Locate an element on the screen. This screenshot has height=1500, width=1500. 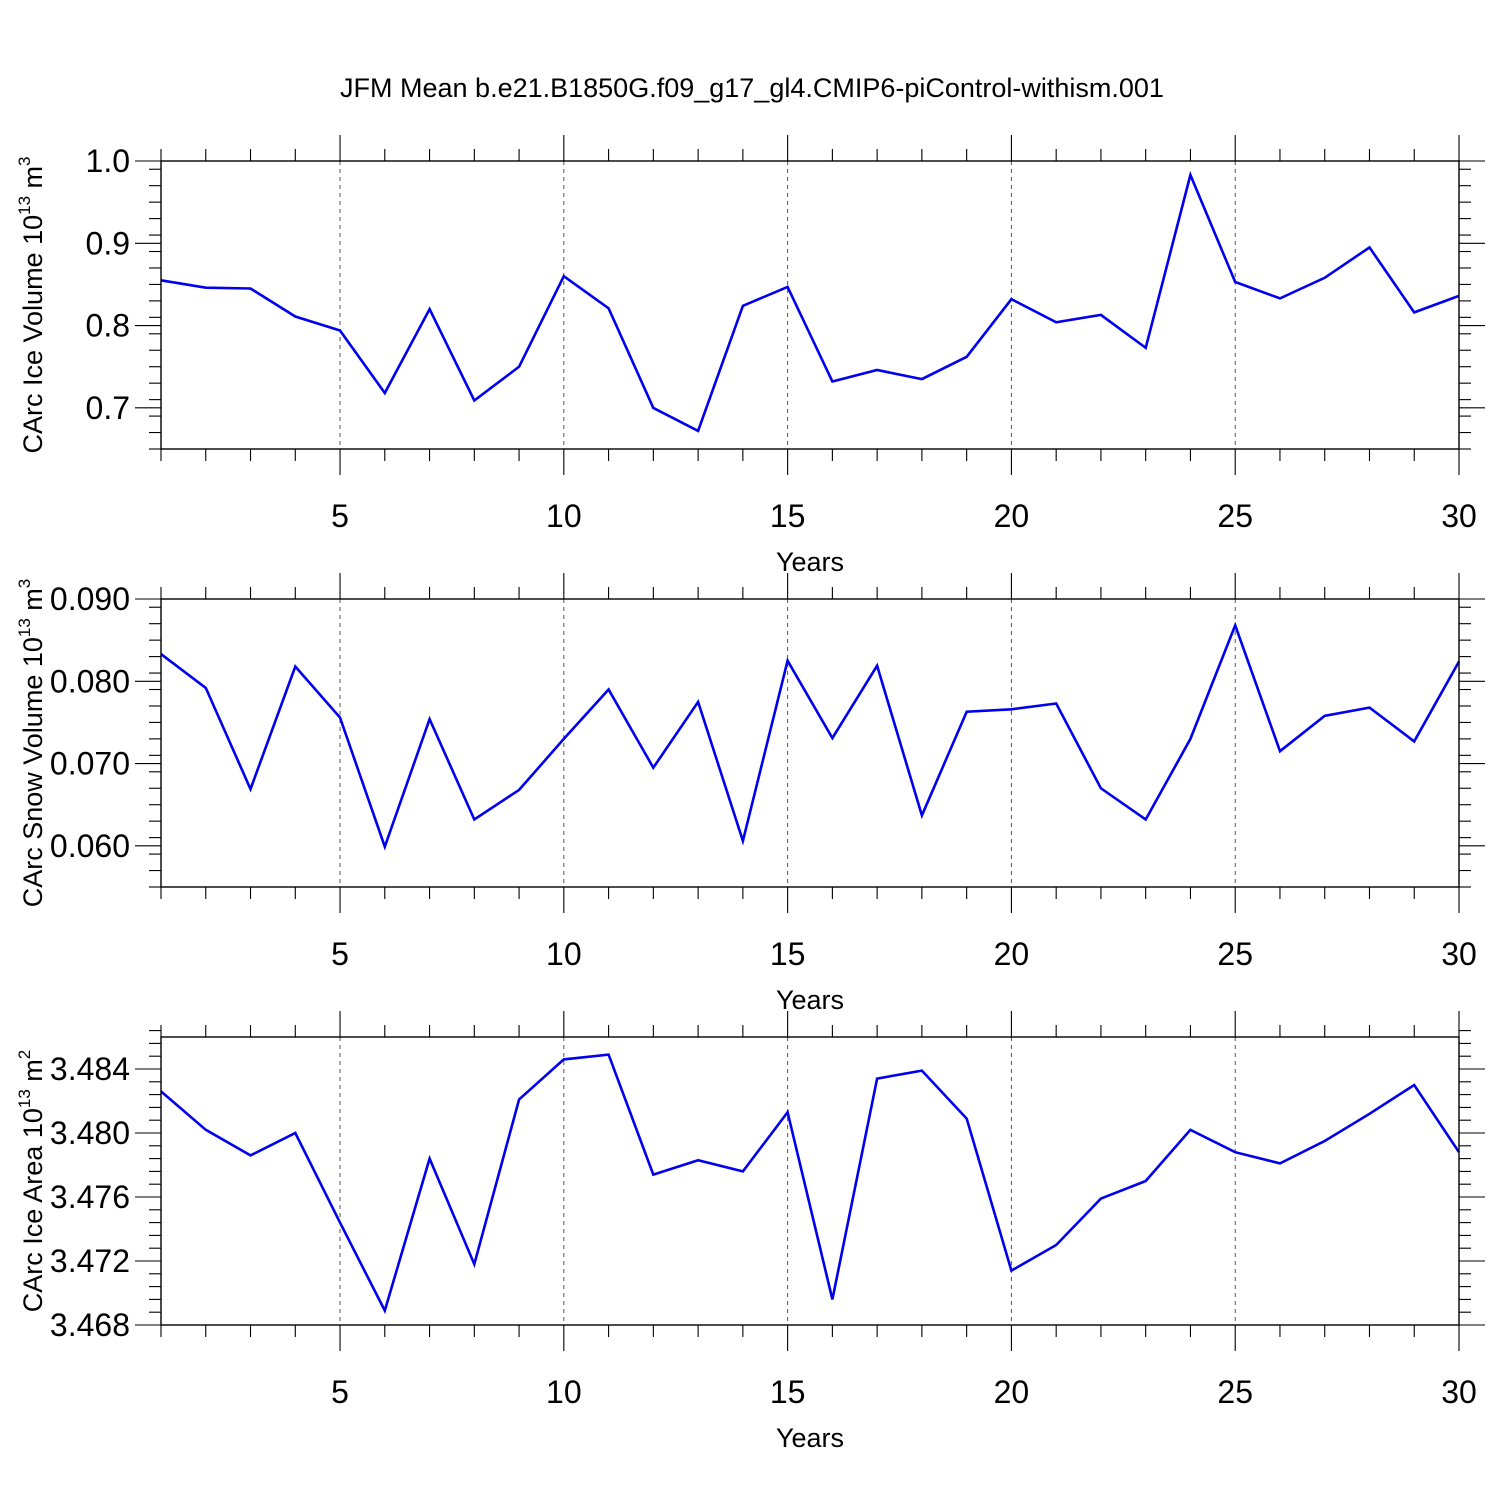
series-line-snow-volume is located at coordinates (810, 736).